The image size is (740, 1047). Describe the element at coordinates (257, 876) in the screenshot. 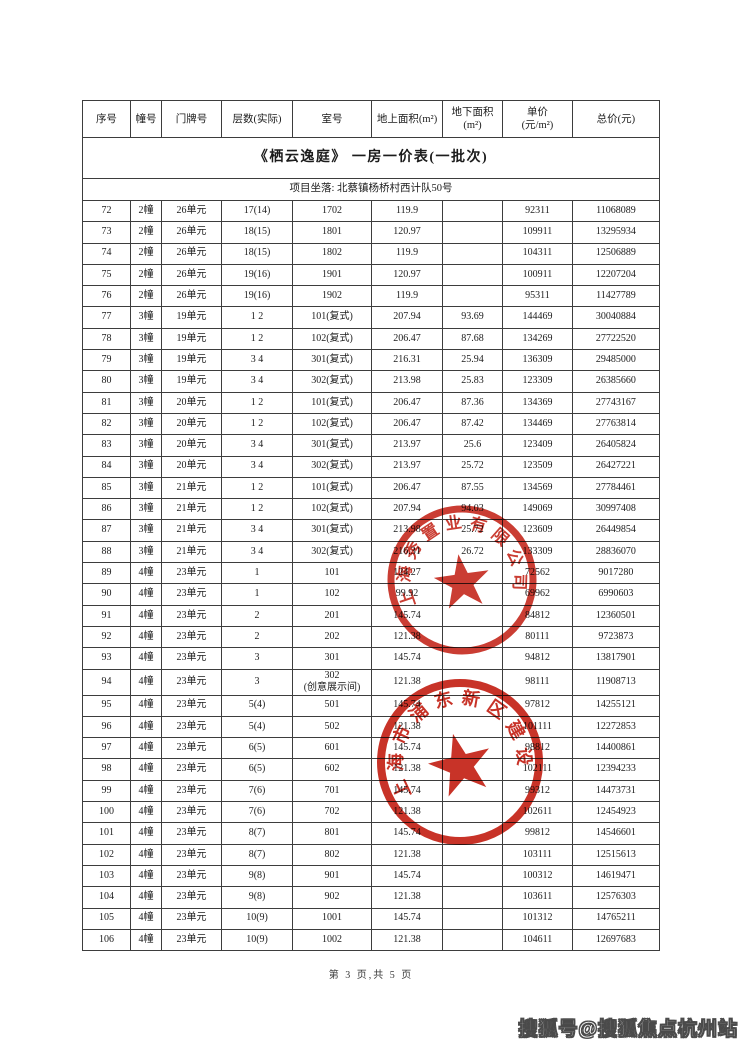

I see `cell-floor: 9(8)` at that location.